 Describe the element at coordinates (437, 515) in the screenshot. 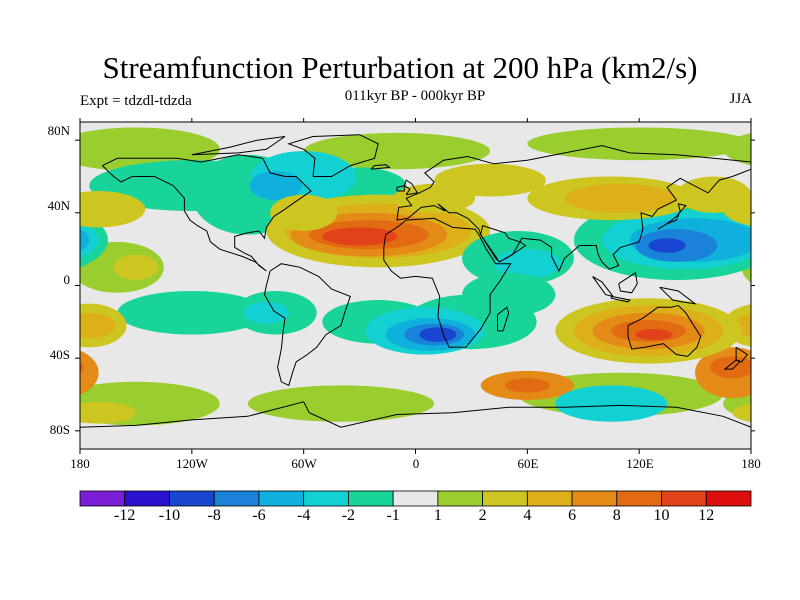

I see `colorbar-label: 1` at that location.